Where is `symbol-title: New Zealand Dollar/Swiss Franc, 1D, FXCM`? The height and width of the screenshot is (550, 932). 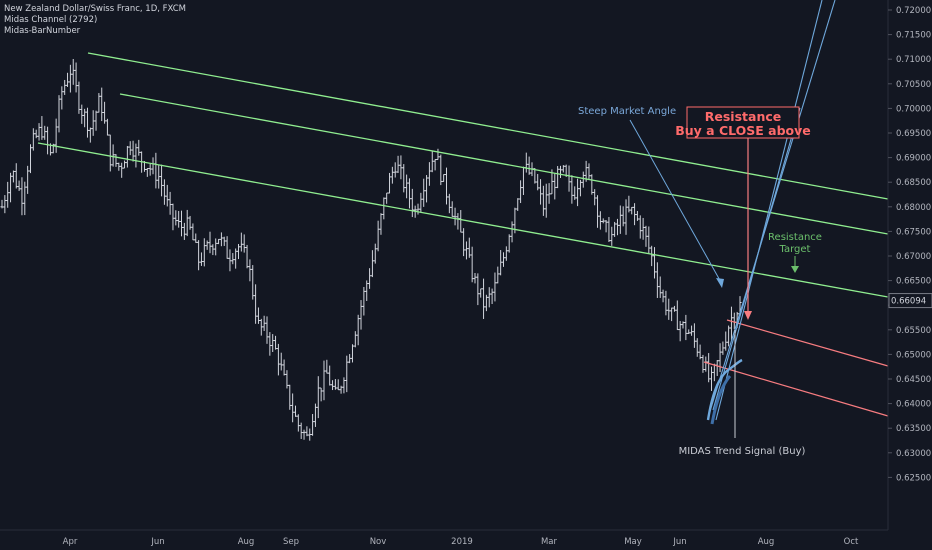 symbol-title: New Zealand Dollar/Swiss Franc, 1D, FXCM is located at coordinates (95, 9).